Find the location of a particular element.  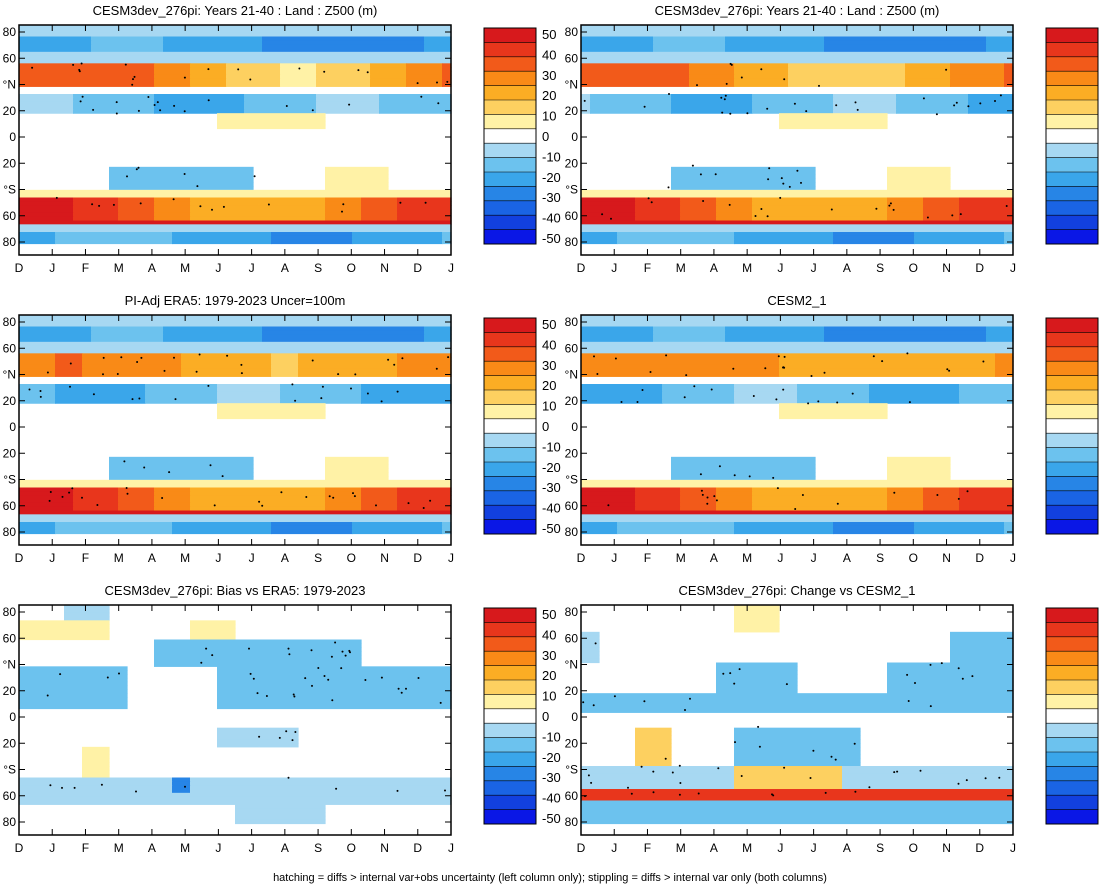

x-tick-label: D is located at coordinates (417, 558).